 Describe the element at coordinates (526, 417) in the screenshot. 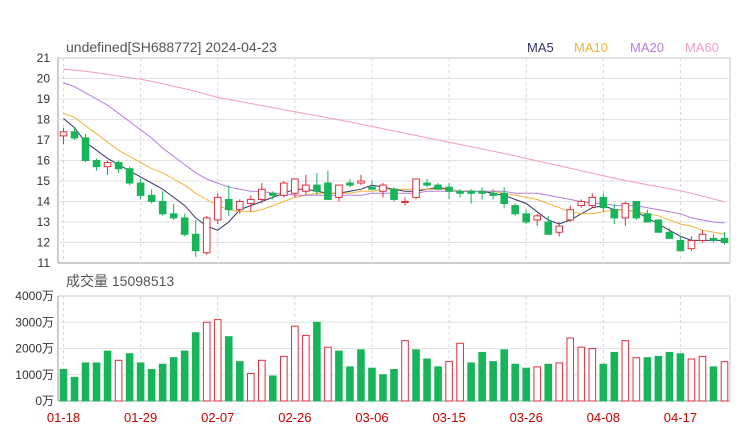

I see `x-tick-label: 03-26` at that location.